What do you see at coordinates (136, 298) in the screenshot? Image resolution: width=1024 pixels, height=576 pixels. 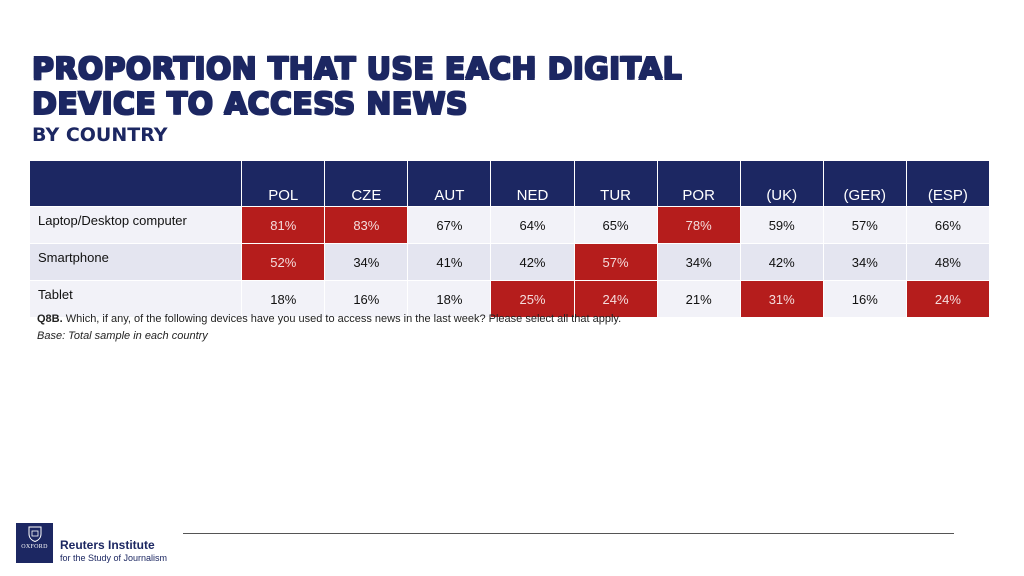 I see `row-label: Tablet` at bounding box center [136, 298].